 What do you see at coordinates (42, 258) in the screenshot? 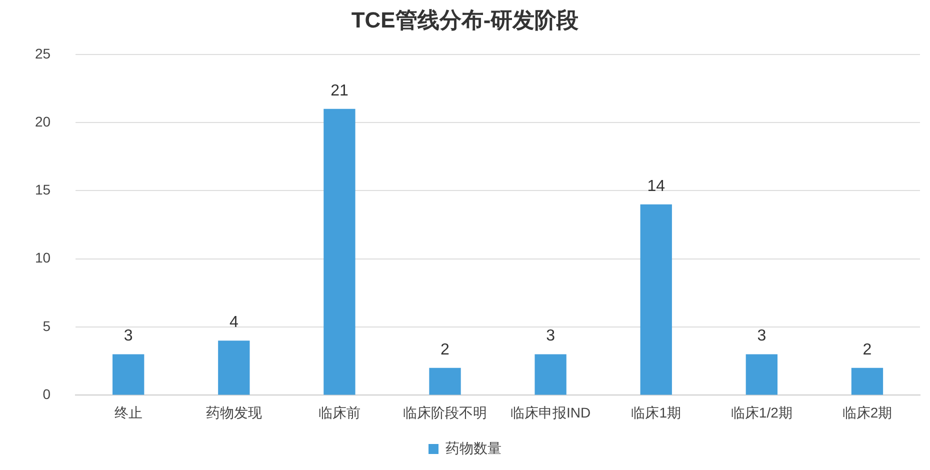
I see `y-tick-label: 10` at bounding box center [42, 258].